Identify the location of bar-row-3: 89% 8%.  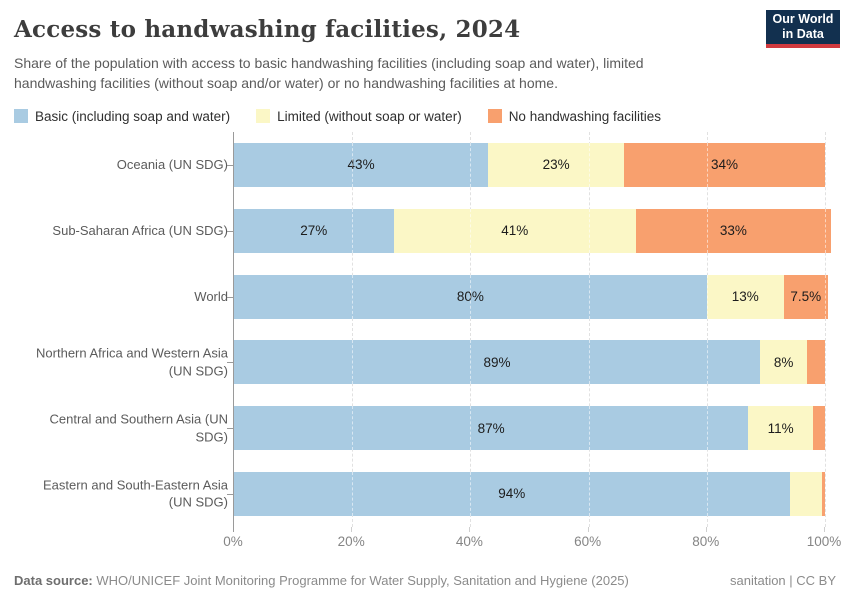
(529, 362).